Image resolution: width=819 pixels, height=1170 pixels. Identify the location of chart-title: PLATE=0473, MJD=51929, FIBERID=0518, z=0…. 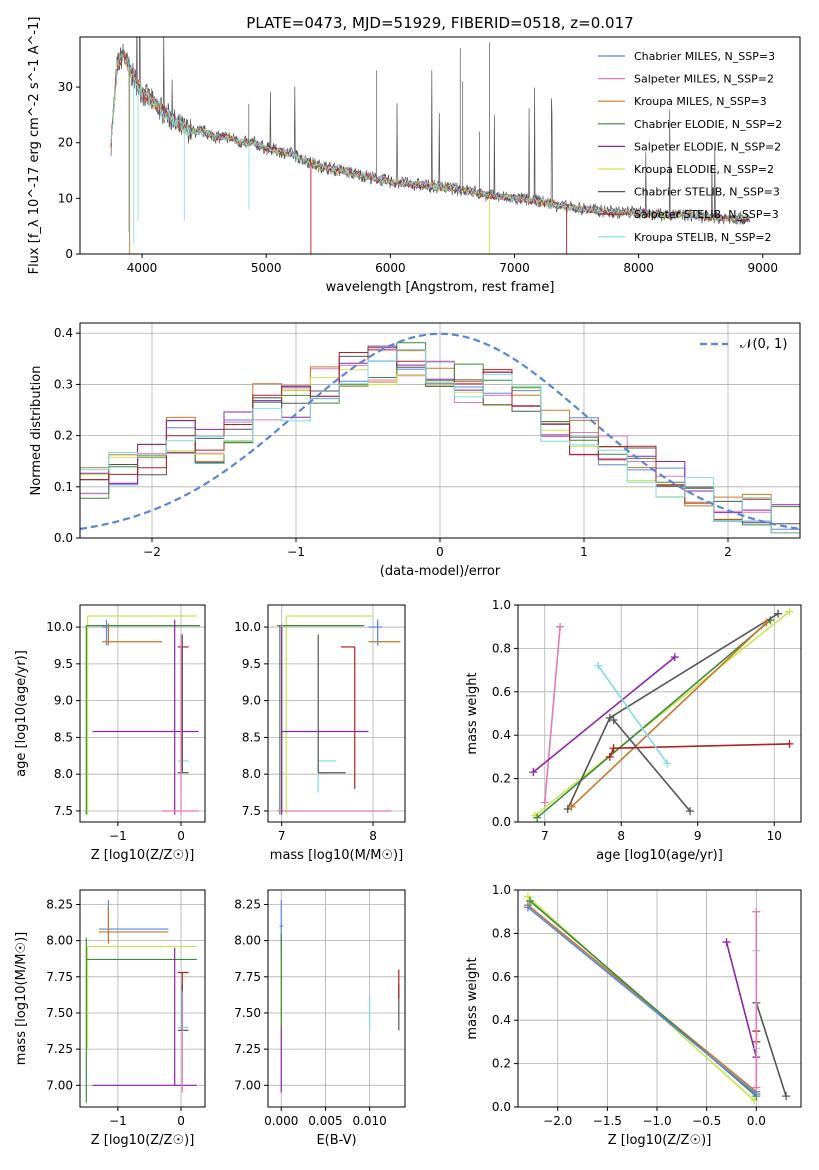
(439, 23).